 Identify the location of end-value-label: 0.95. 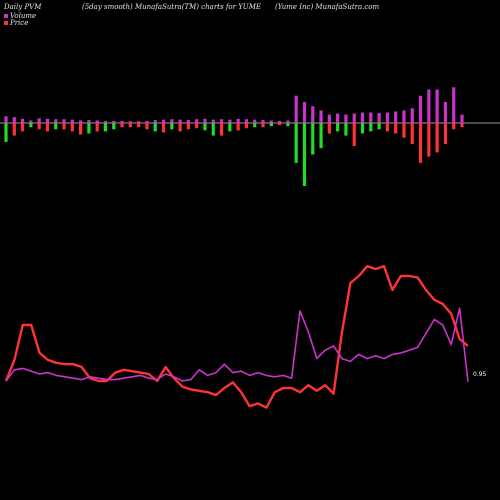
(480, 374).